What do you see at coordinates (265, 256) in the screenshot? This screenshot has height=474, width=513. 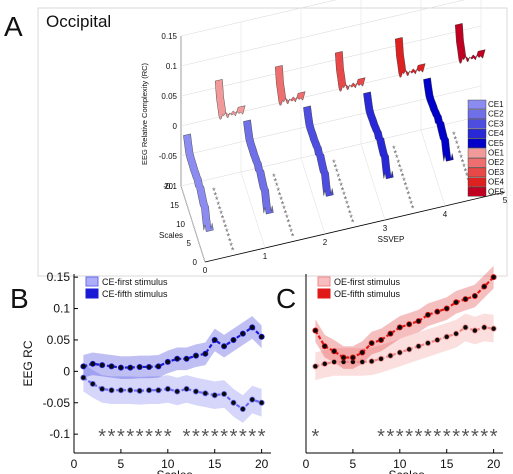 I see `ssvep-tick-label: 1` at bounding box center [265, 256].